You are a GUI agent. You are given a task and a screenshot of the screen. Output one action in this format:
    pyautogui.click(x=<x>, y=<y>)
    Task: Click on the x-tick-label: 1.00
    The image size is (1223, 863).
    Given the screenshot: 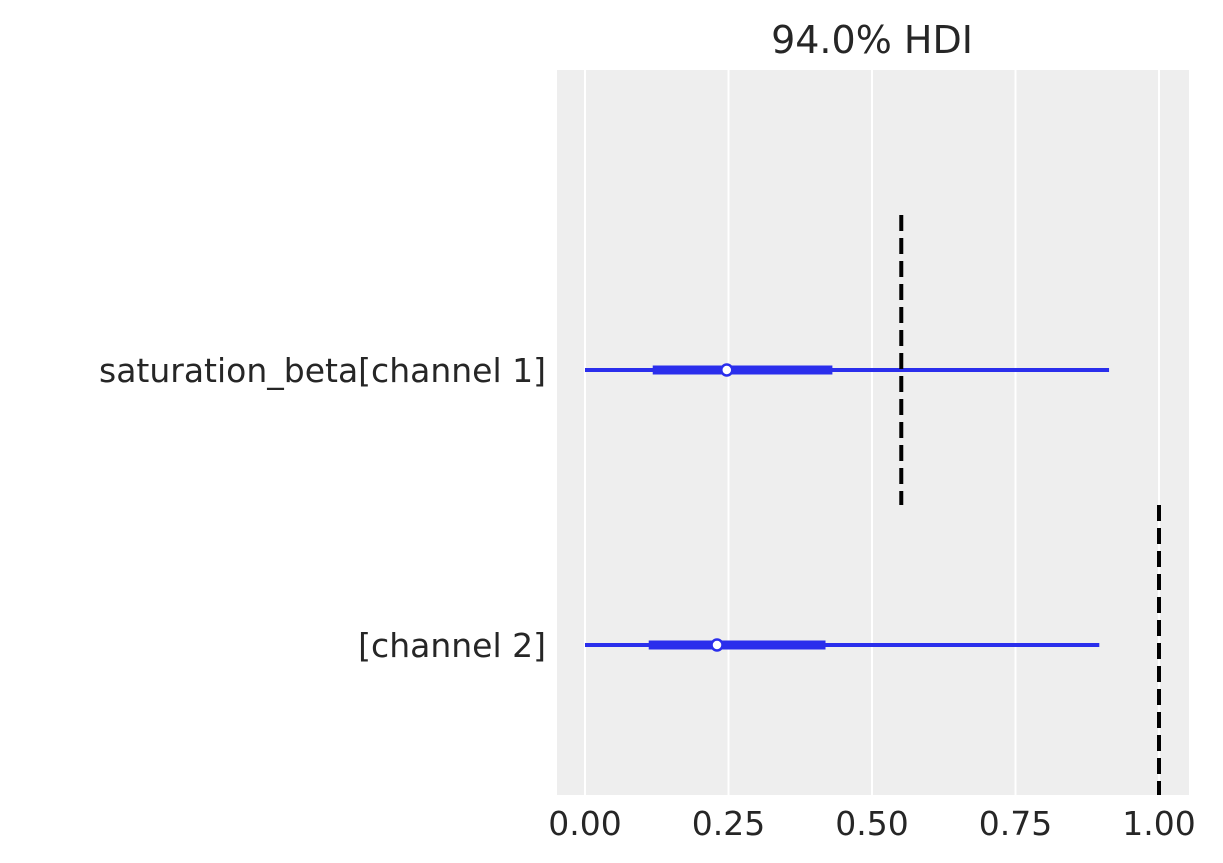 What is the action you would take?
    pyautogui.click(x=1158, y=823)
    